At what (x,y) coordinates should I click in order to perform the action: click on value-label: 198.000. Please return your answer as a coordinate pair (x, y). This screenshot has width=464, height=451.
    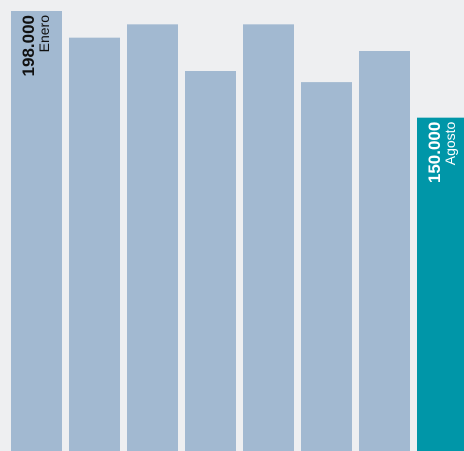
    Looking at the image, I should click on (28, 45).